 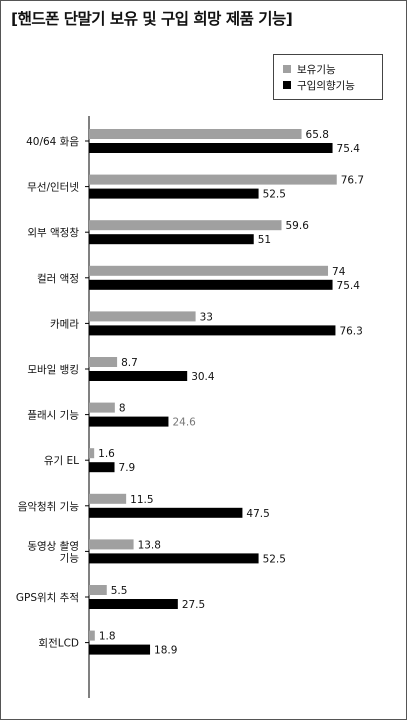 I want to click on data-label: 47.5, so click(x=257, y=514).